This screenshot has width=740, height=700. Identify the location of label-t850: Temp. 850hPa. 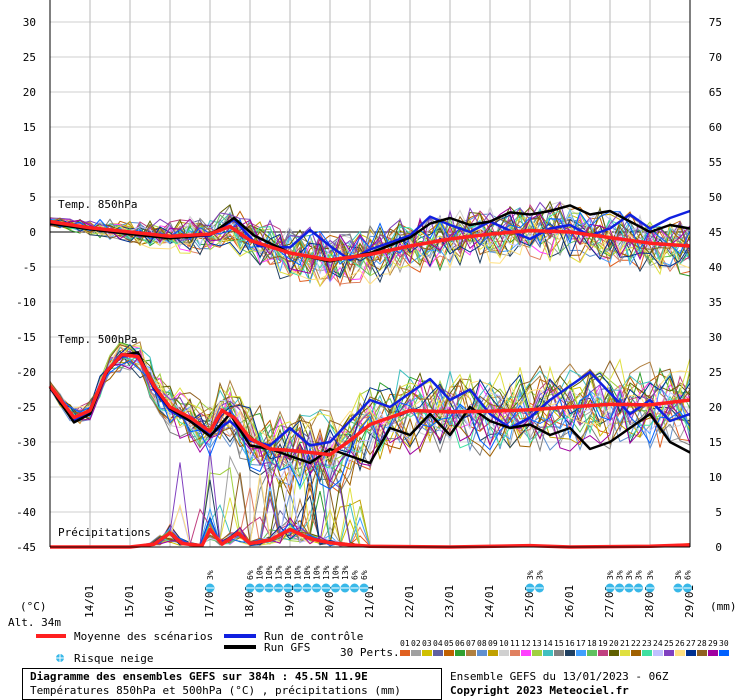
(97, 204).